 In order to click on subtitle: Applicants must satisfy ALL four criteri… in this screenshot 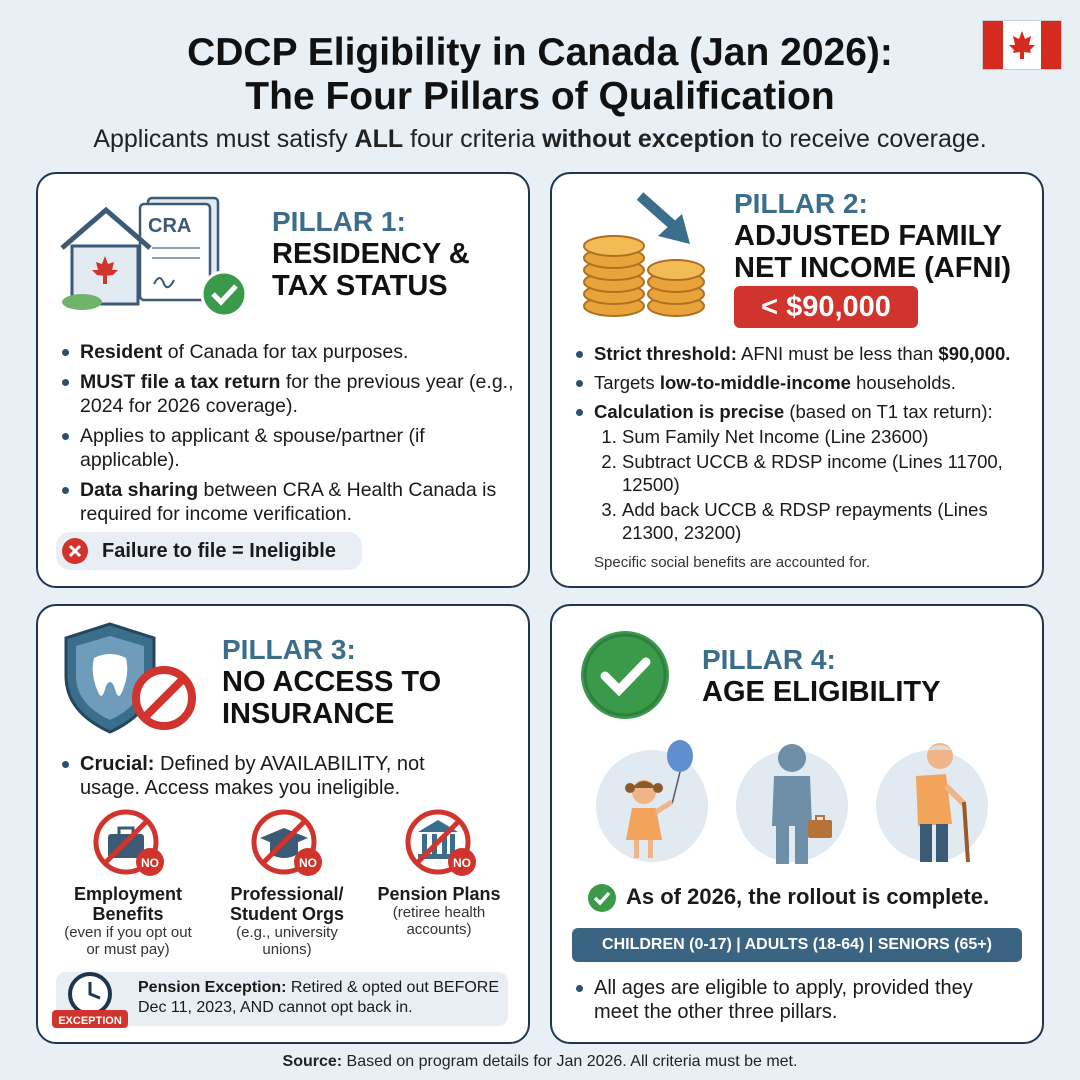, I will do `click(540, 139)`.